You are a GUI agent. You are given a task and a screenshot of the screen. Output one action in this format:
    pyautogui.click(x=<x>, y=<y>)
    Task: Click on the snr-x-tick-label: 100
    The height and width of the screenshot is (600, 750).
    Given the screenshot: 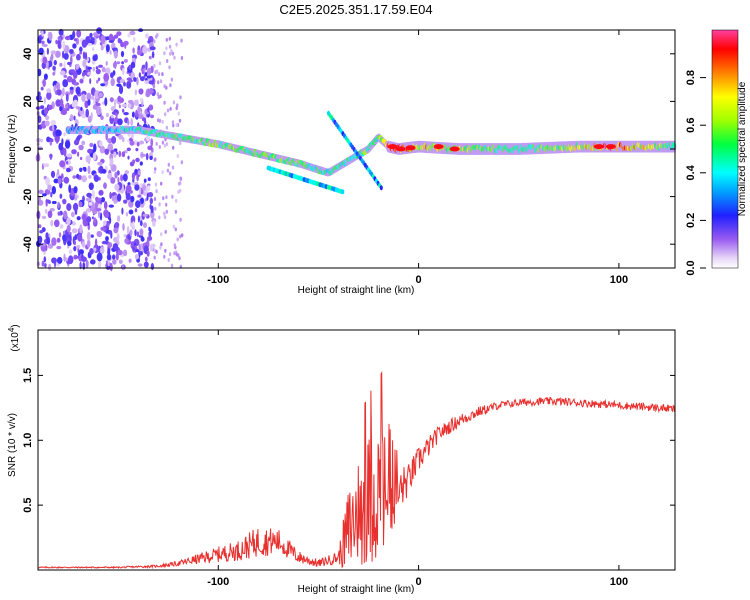 What is the action you would take?
    pyautogui.click(x=619, y=582)
    